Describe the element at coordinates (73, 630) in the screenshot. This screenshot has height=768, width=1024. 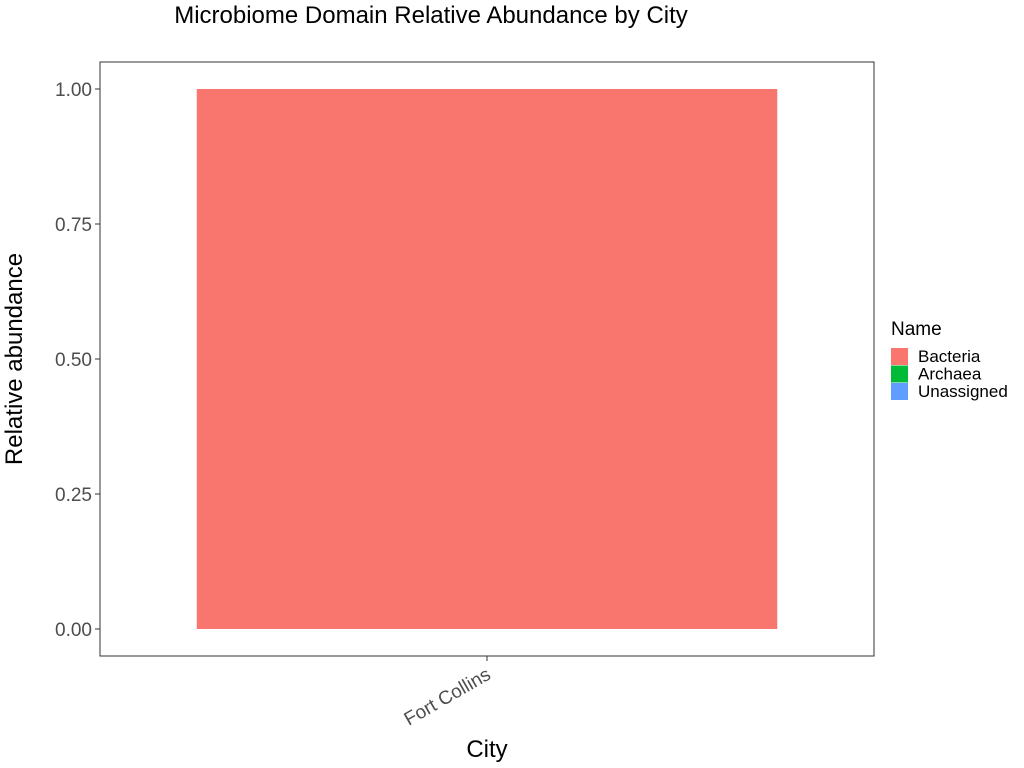
I see `y-tick-label: 0.00` at that location.